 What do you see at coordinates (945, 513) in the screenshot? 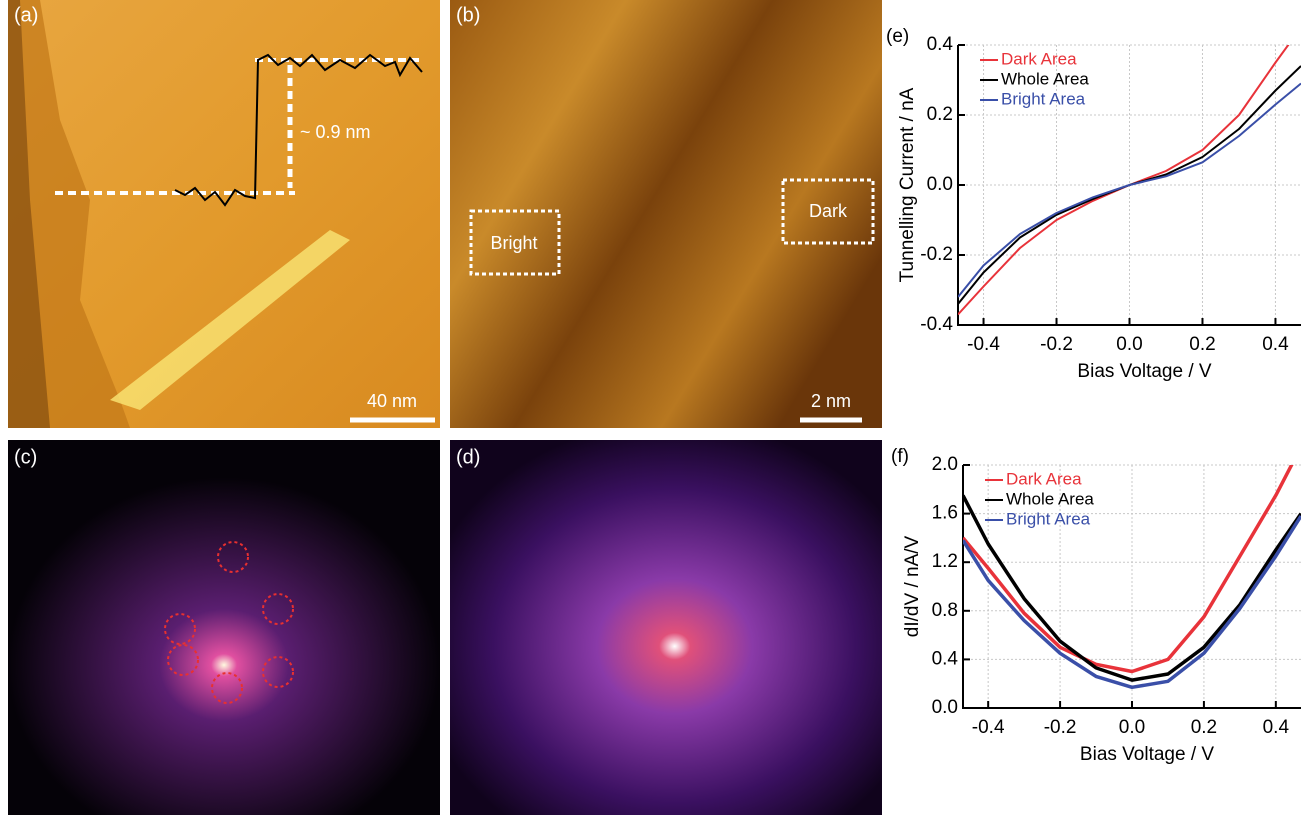
I see `y-tick-label: 1.6` at bounding box center [945, 513].